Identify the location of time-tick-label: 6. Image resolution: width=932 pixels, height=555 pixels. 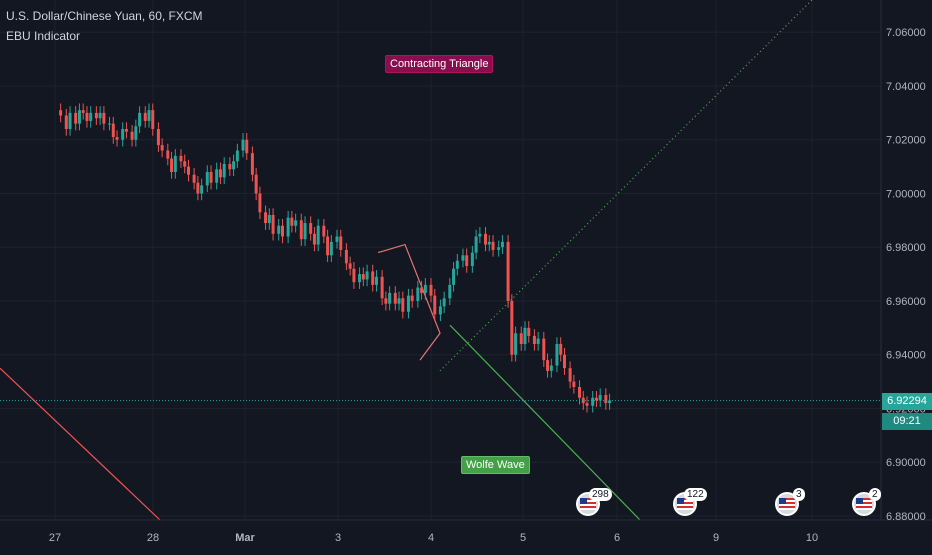
(617, 538).